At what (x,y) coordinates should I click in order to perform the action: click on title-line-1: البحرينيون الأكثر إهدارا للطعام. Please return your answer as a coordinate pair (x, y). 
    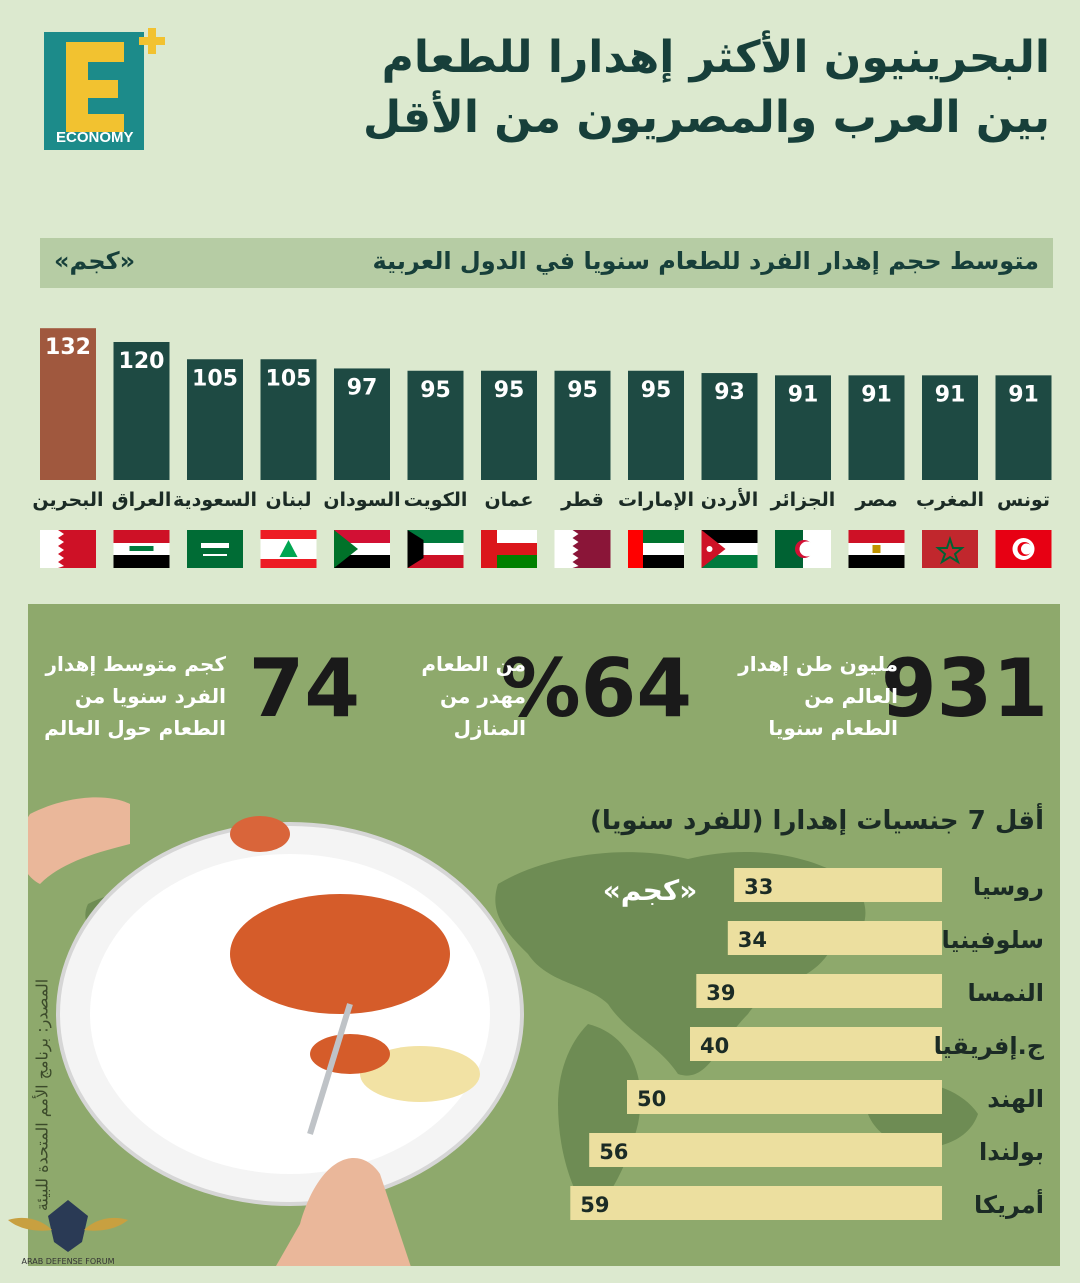
    Looking at the image, I should click on (715, 57).